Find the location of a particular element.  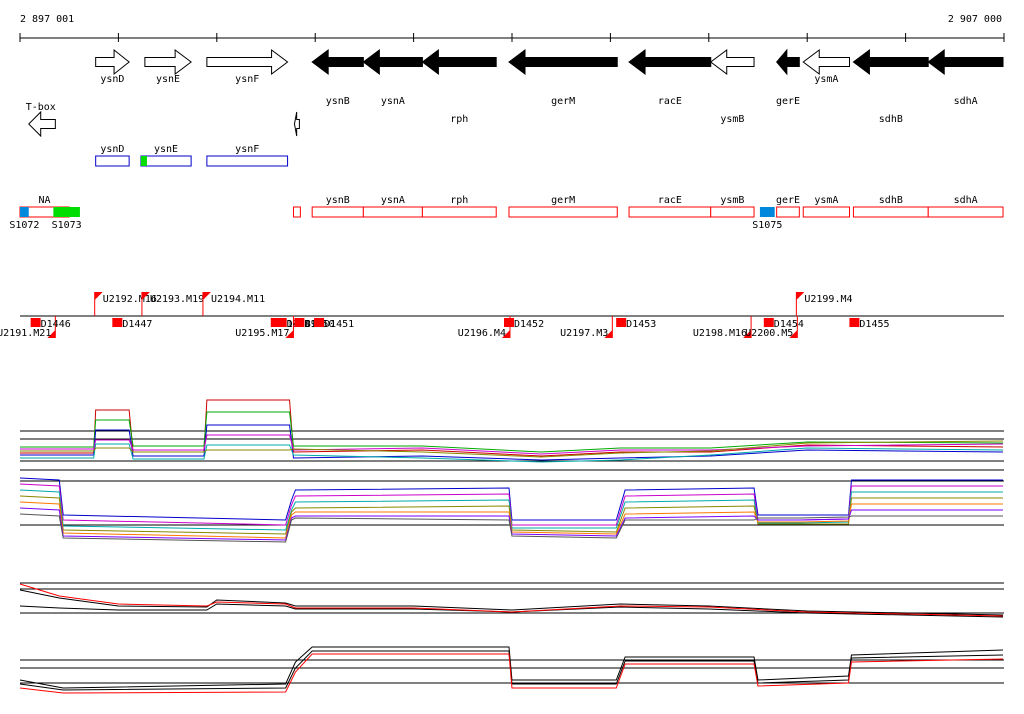

transcript-label: racE is located at coordinates (670, 200).